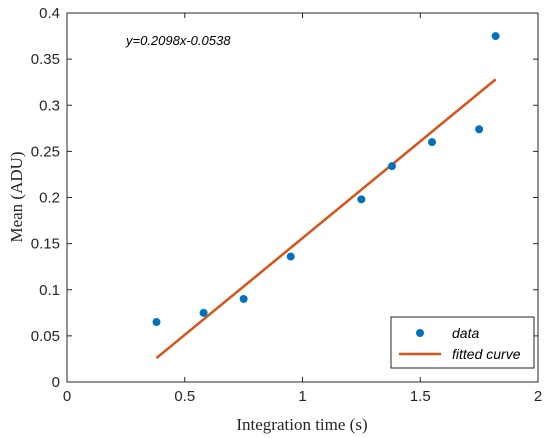  Describe the element at coordinates (420, 333) in the screenshot. I see `legend-data-marker` at that location.